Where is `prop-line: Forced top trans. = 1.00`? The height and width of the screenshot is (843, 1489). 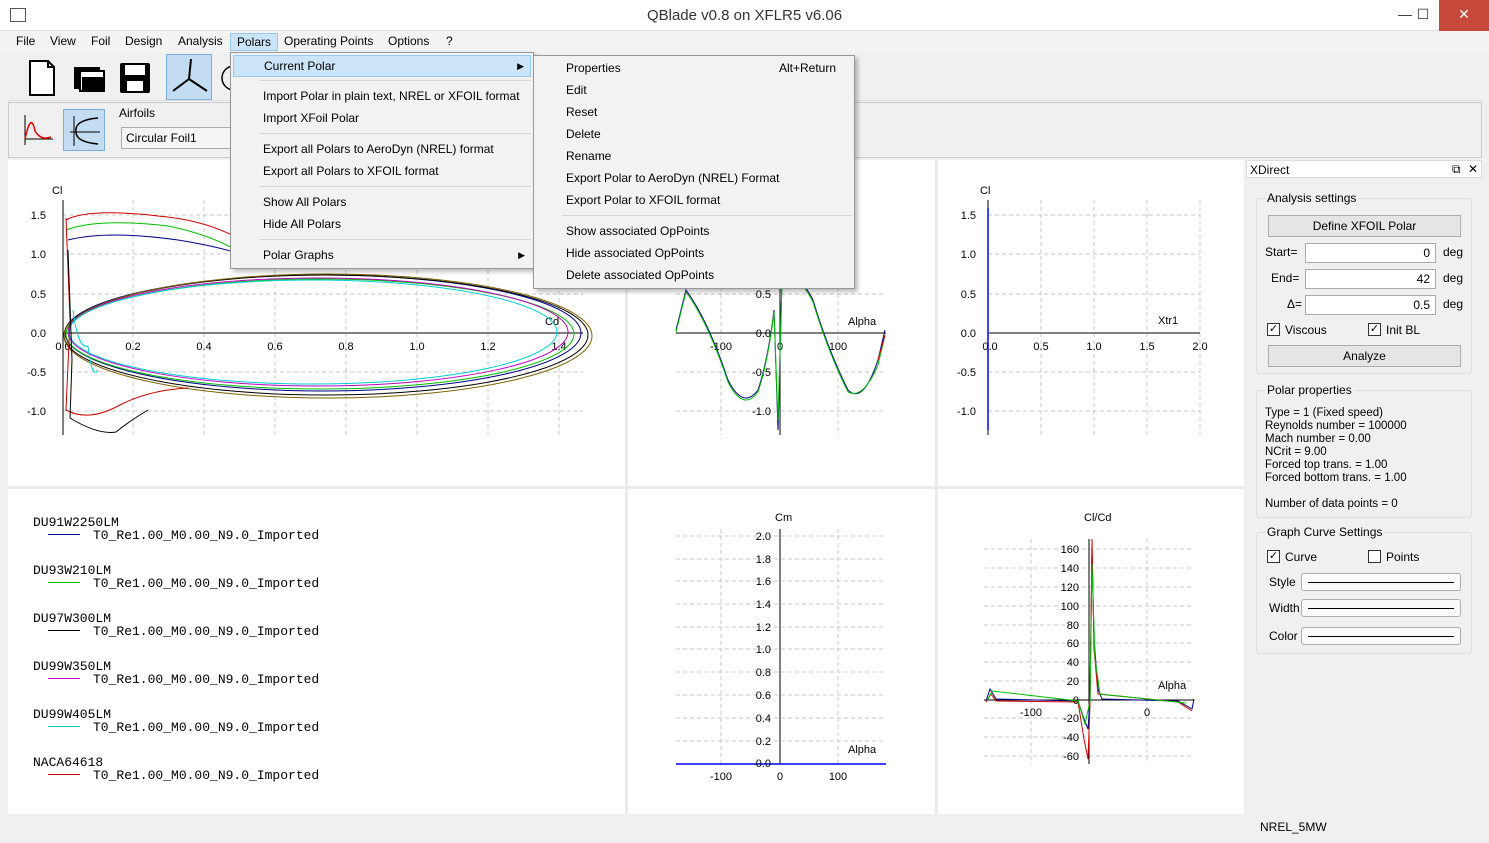 prop-line: Forced top trans. = 1.00 is located at coordinates (1326, 465).